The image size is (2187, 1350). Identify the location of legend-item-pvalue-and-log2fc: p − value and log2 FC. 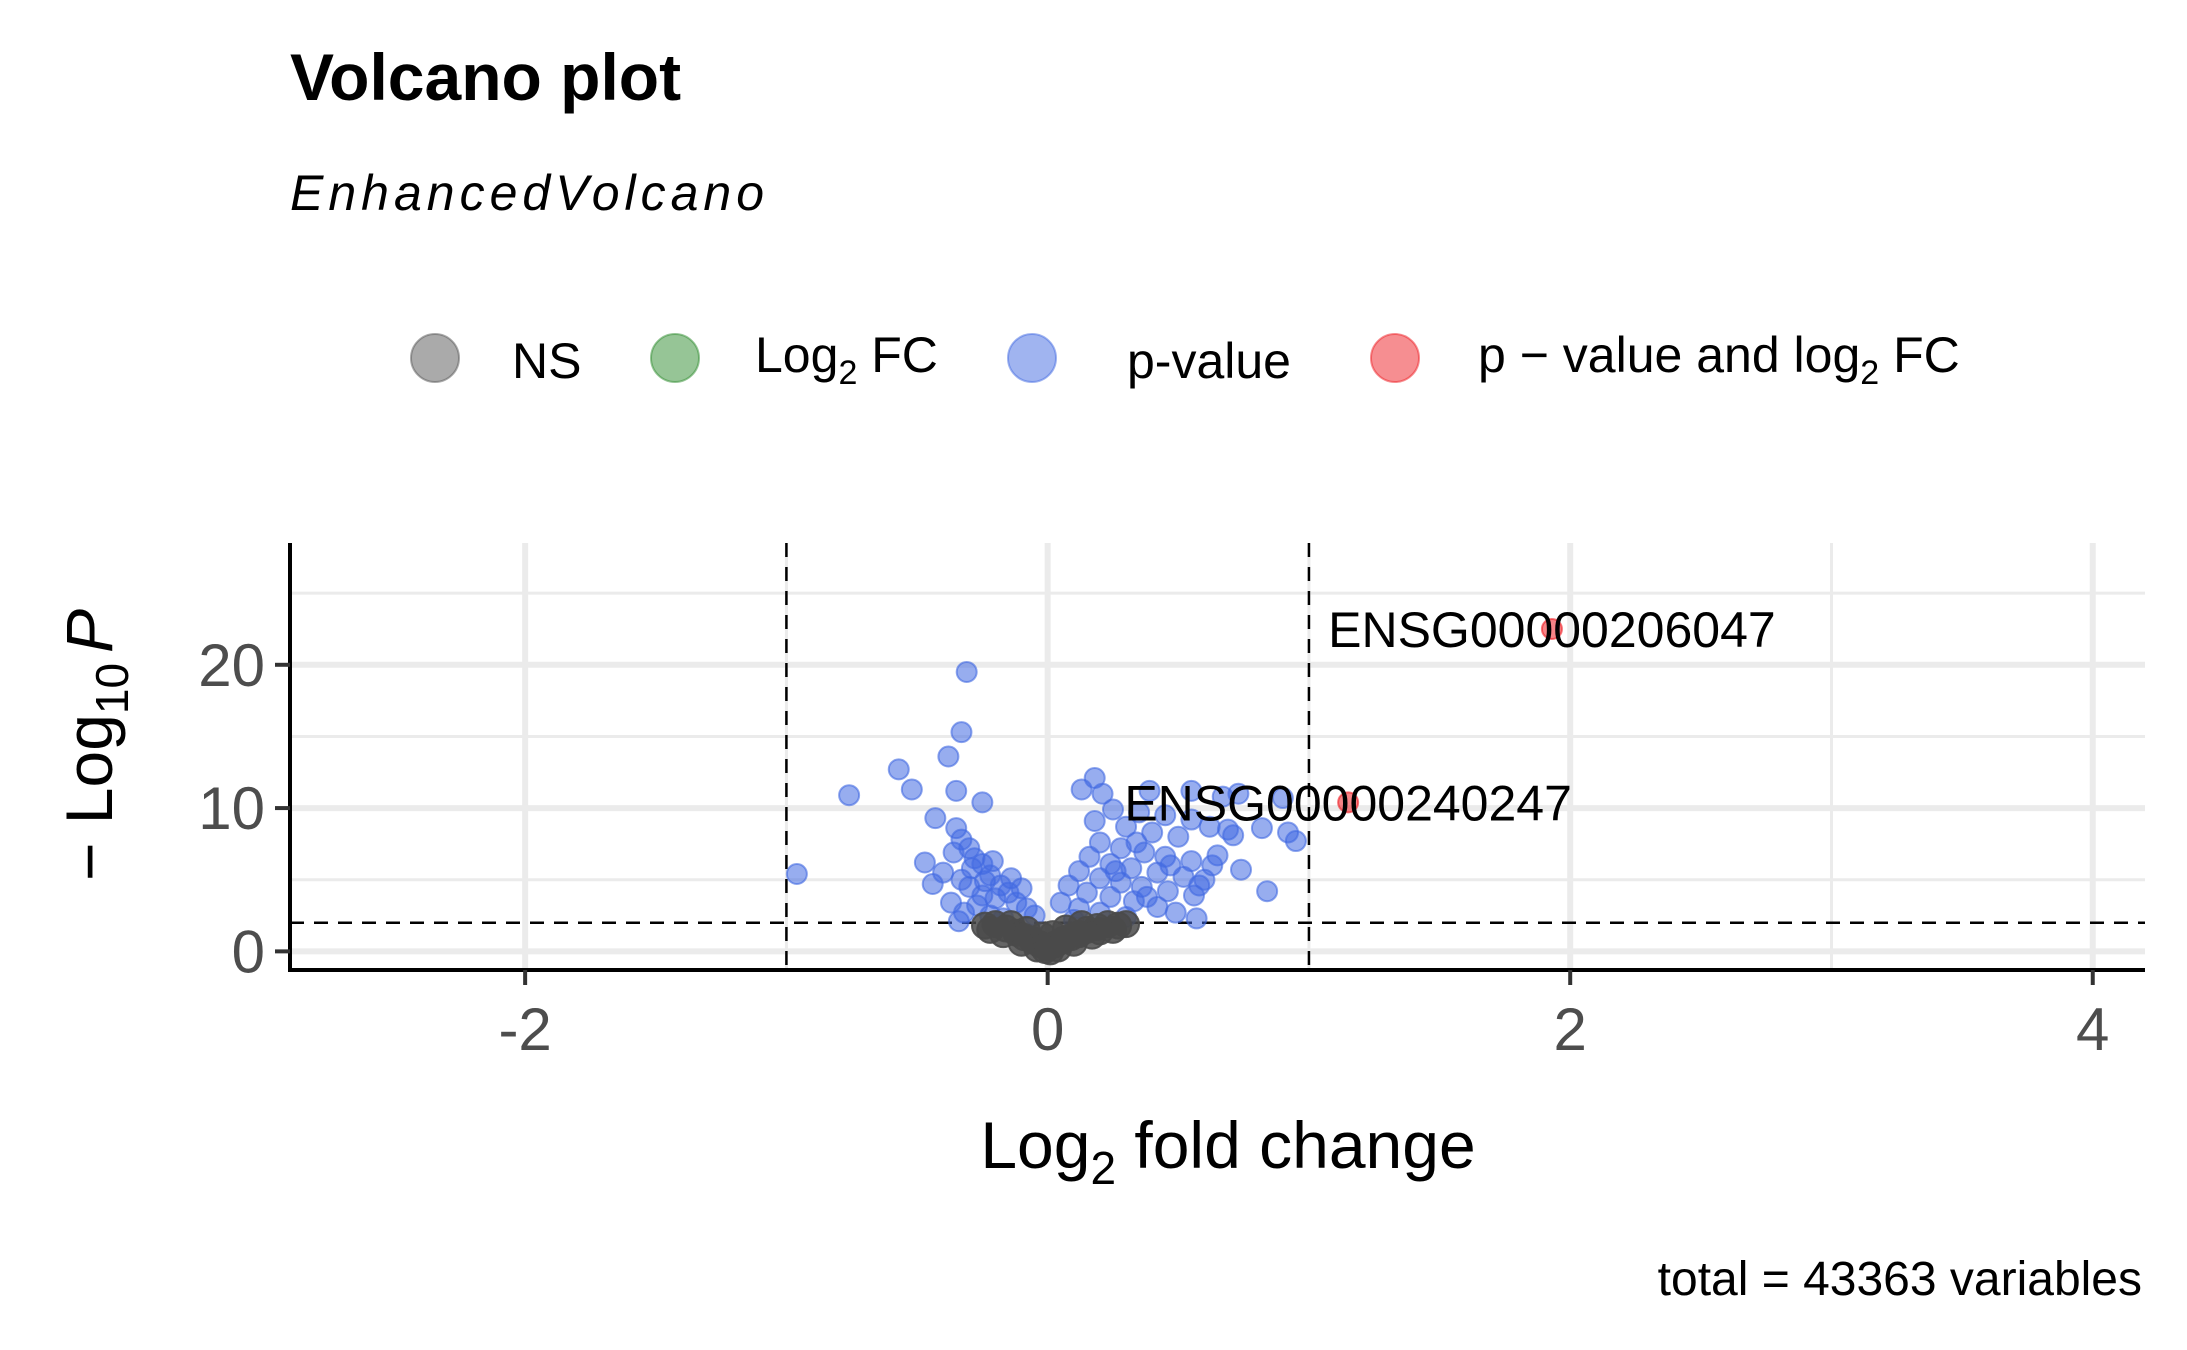
(1665, 359).